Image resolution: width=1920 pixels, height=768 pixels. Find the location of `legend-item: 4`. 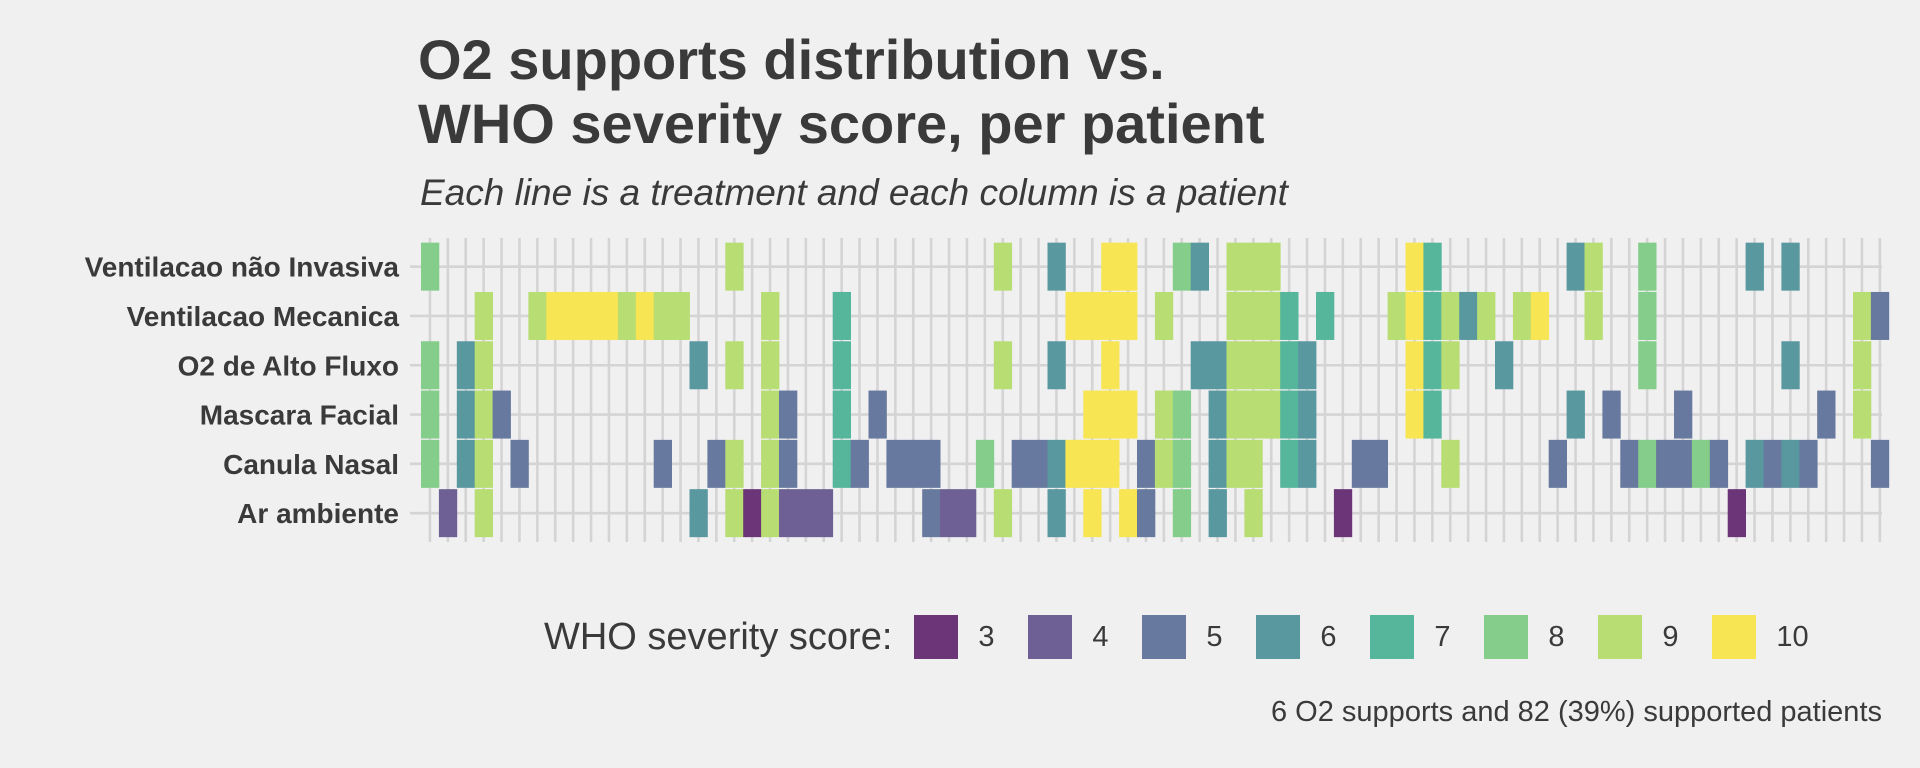

legend-item: 4 is located at coordinates (1073, 637).